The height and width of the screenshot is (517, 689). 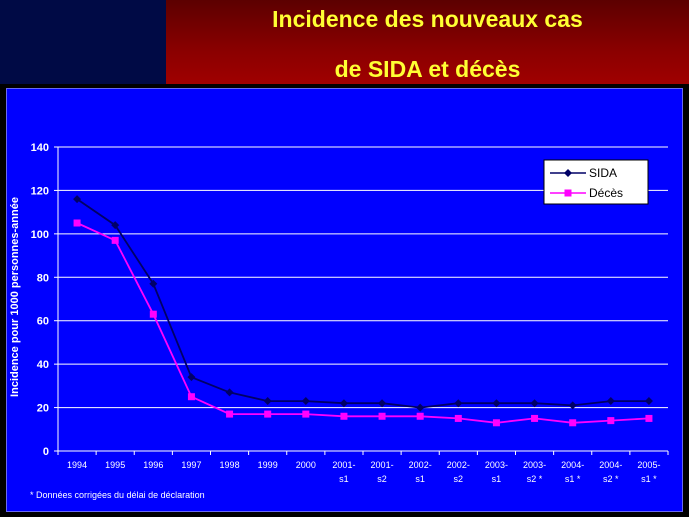 What do you see at coordinates (40, 191) in the screenshot?
I see `y-tick-label: 120` at bounding box center [40, 191].